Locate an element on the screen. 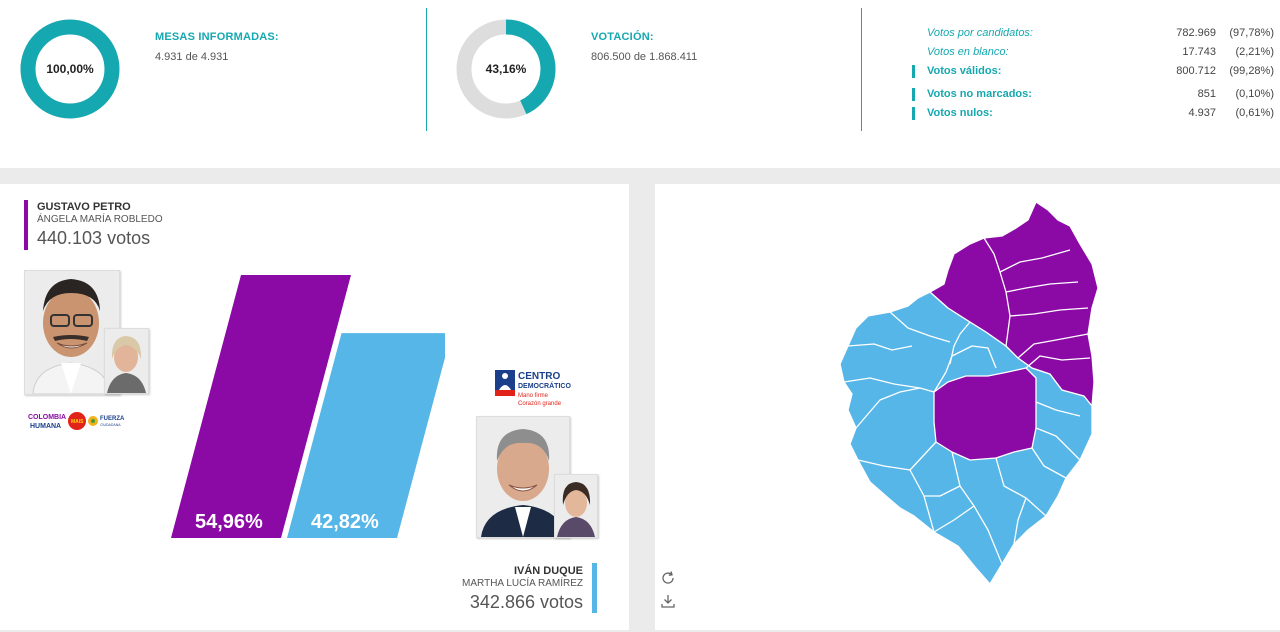 The image size is (1280, 632). colombia-humana-text: HUMANA is located at coordinates (45, 426).